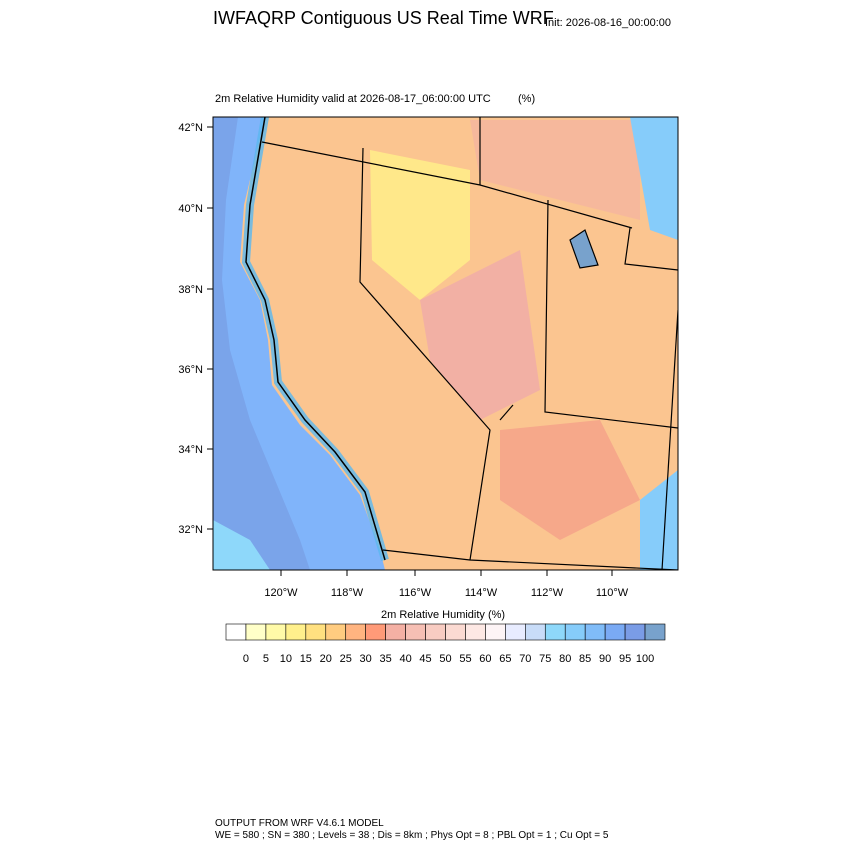  Describe the element at coordinates (485, 659) in the screenshot. I see `colorbar-label: 60` at that location.